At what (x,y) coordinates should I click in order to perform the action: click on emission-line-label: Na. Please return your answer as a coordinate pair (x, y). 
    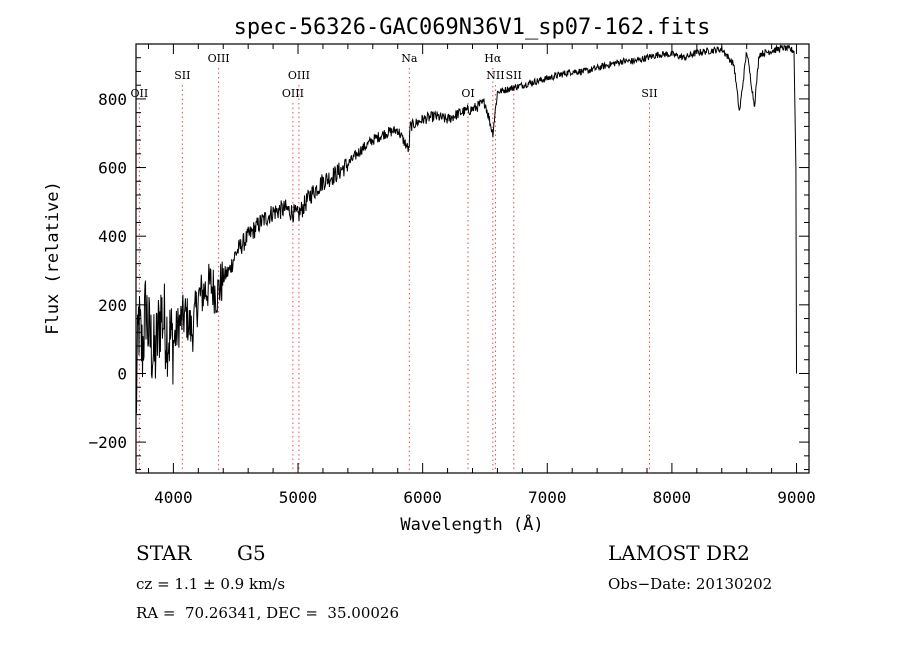
    Looking at the image, I should click on (409, 58).